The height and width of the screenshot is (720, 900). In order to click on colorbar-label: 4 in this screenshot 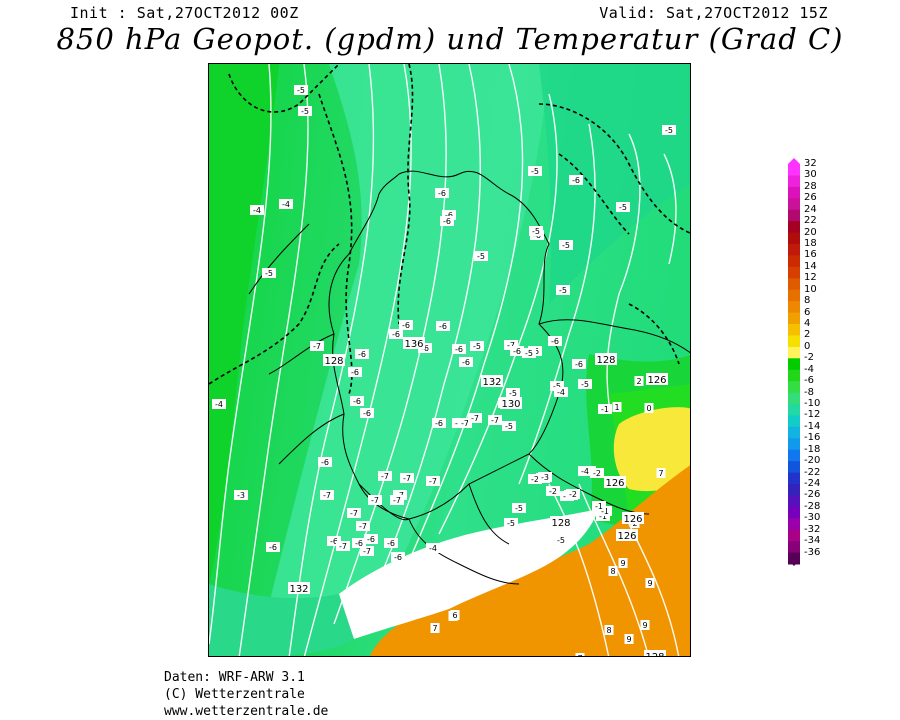, I will do `click(807, 324)`.